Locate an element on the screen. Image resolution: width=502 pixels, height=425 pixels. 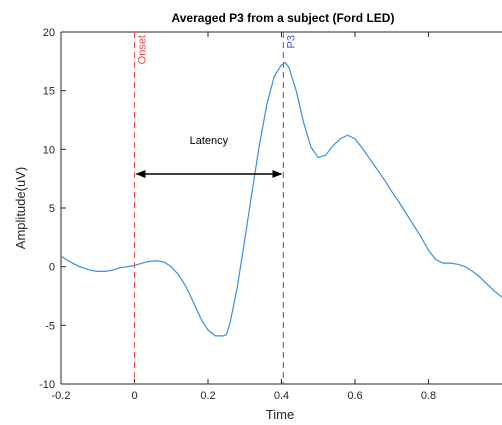
x-tick-label: 0.2 is located at coordinates (207, 396).